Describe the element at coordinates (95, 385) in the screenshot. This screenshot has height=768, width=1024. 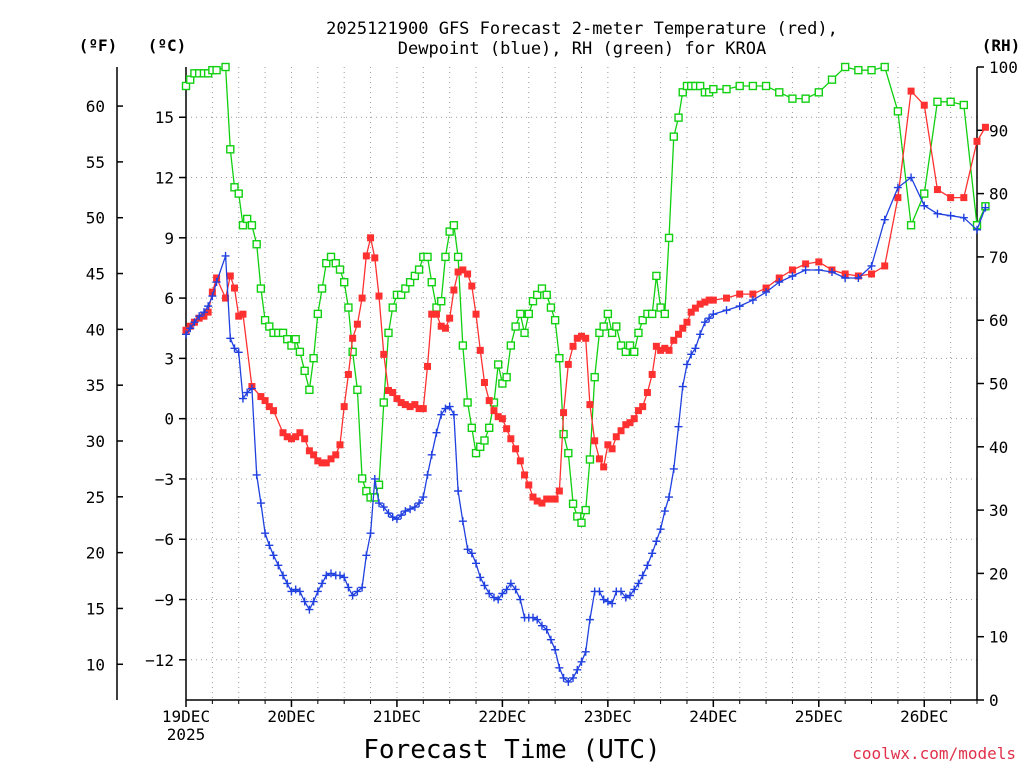
I see `fahrenheit-tick-label: 35` at that location.